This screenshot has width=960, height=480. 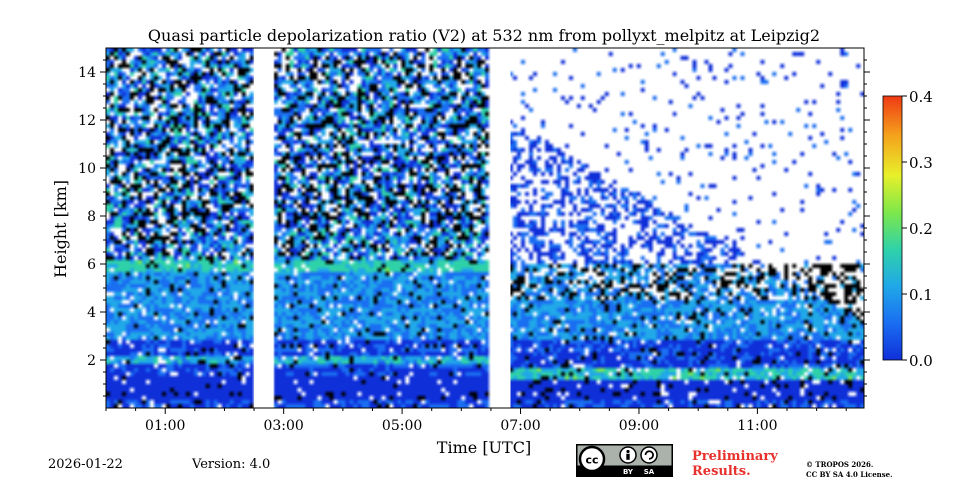 I want to click on share-alike-arrow, so click(x=649, y=455).